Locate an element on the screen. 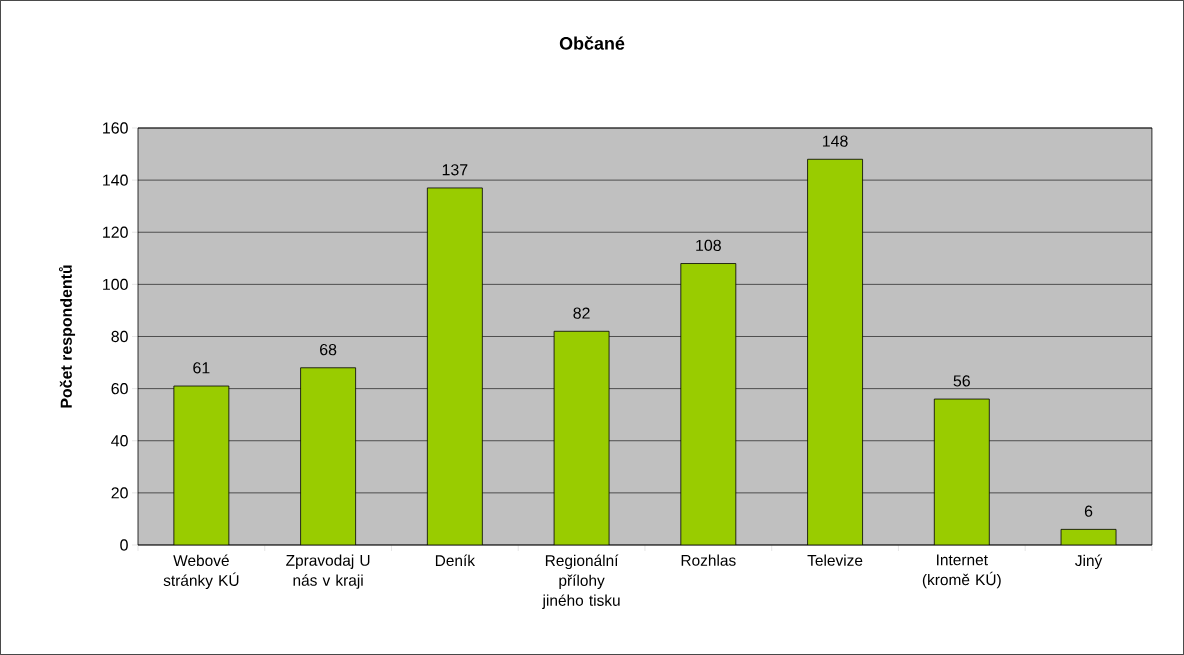 This screenshot has height=655, width=1184. data-label: 137 is located at coordinates (455, 170).